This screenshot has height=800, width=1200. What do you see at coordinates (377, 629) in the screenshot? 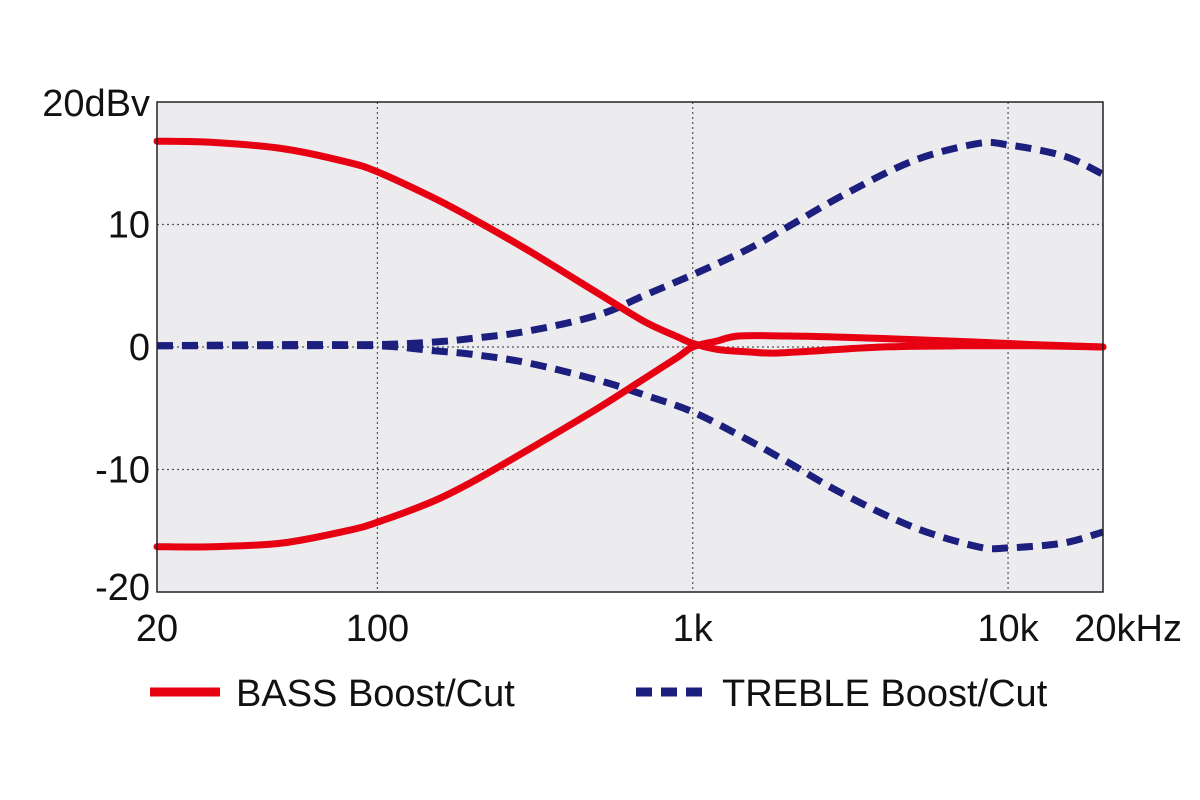
I see `x-tick-label: 100` at bounding box center [377, 629].